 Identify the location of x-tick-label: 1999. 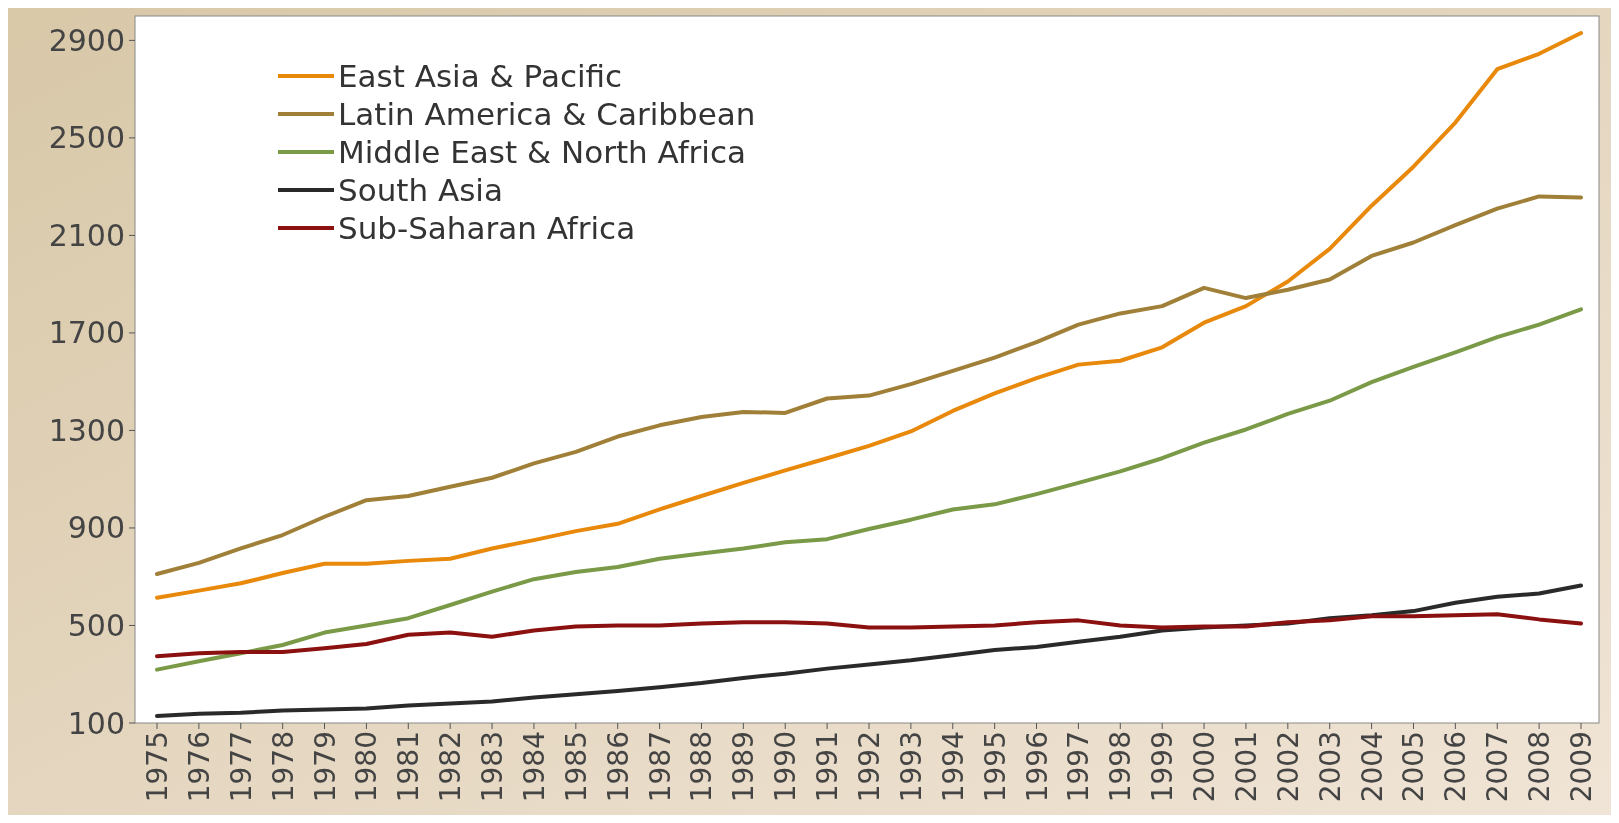
(1163, 767).